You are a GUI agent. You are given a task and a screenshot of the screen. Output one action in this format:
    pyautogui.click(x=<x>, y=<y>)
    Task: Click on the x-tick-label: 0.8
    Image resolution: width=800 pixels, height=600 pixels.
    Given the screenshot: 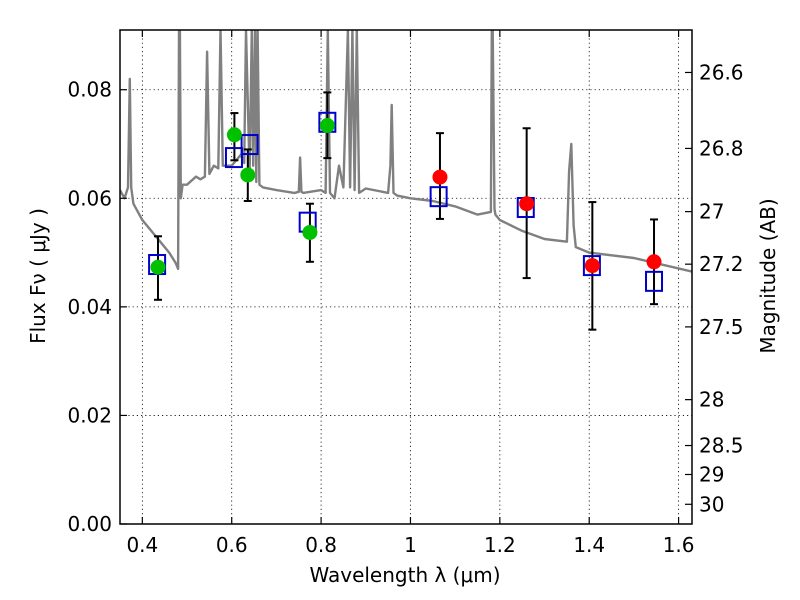 What is the action you would take?
    pyautogui.click(x=321, y=545)
    